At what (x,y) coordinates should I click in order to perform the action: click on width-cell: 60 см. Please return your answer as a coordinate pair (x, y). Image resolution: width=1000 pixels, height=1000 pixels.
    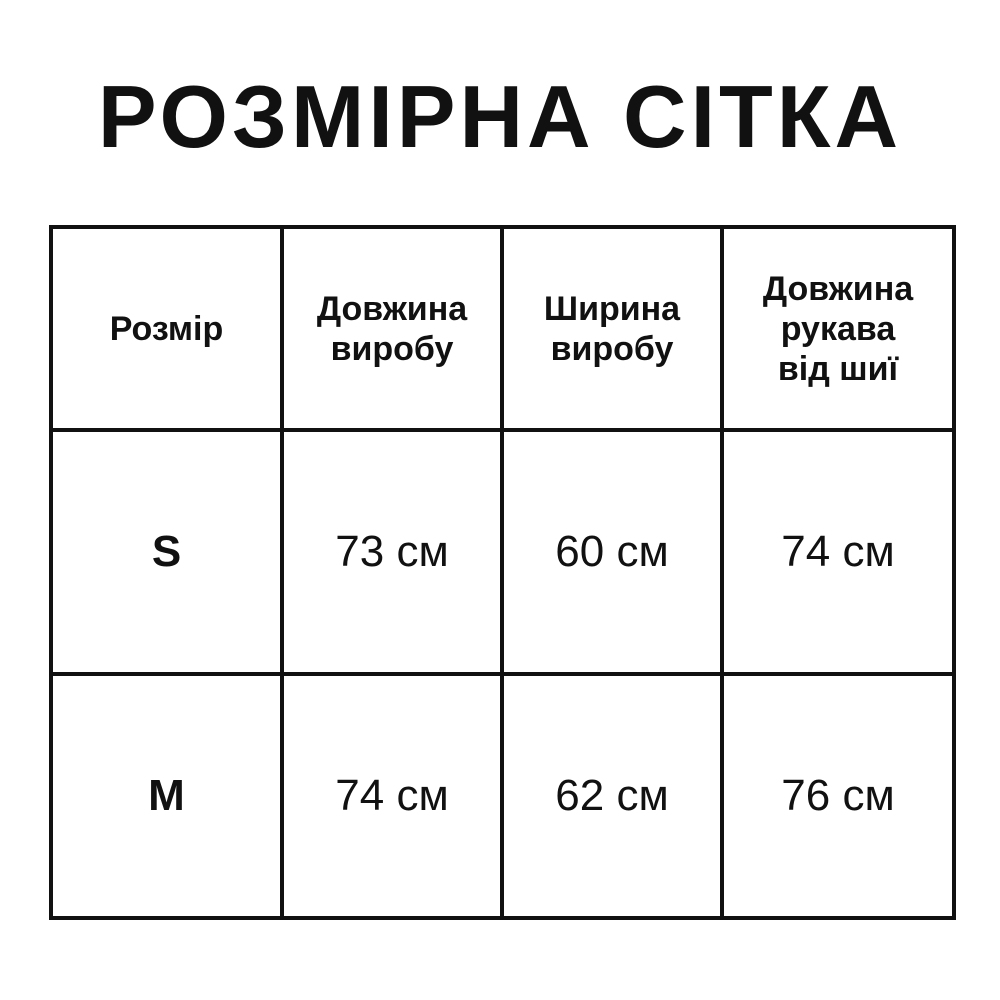
    Looking at the image, I should click on (612, 552).